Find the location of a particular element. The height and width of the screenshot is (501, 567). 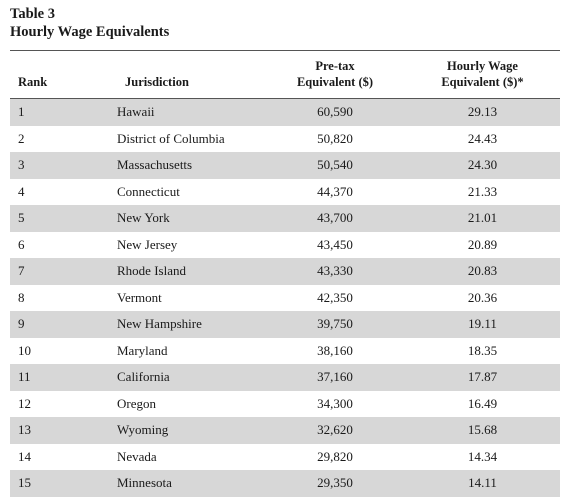

top-rule is located at coordinates (285, 50).